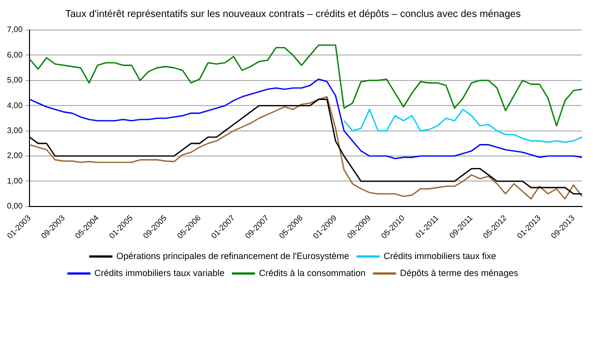  What do you see at coordinates (15, 206) in the screenshot?
I see `y-tick-label: 0,00` at bounding box center [15, 206].